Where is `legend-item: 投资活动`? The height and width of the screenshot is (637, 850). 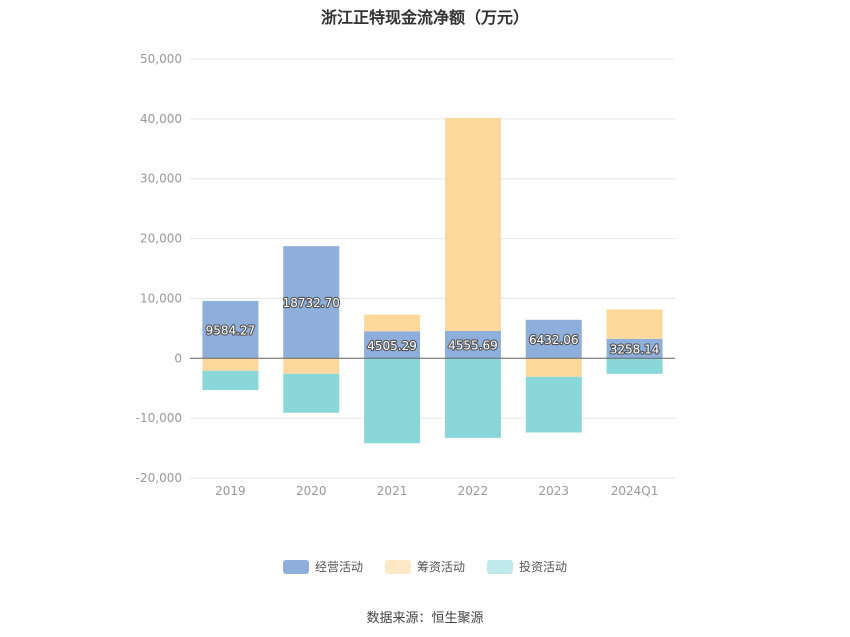 legend-item: 投资活动 is located at coordinates (527, 566).